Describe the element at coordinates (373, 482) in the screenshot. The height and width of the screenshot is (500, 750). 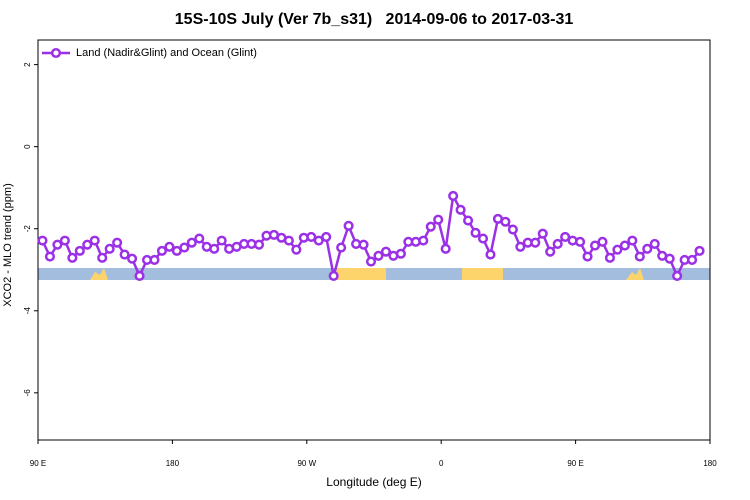
I see `x-axis-label: Longitude (deg E)` at that location.